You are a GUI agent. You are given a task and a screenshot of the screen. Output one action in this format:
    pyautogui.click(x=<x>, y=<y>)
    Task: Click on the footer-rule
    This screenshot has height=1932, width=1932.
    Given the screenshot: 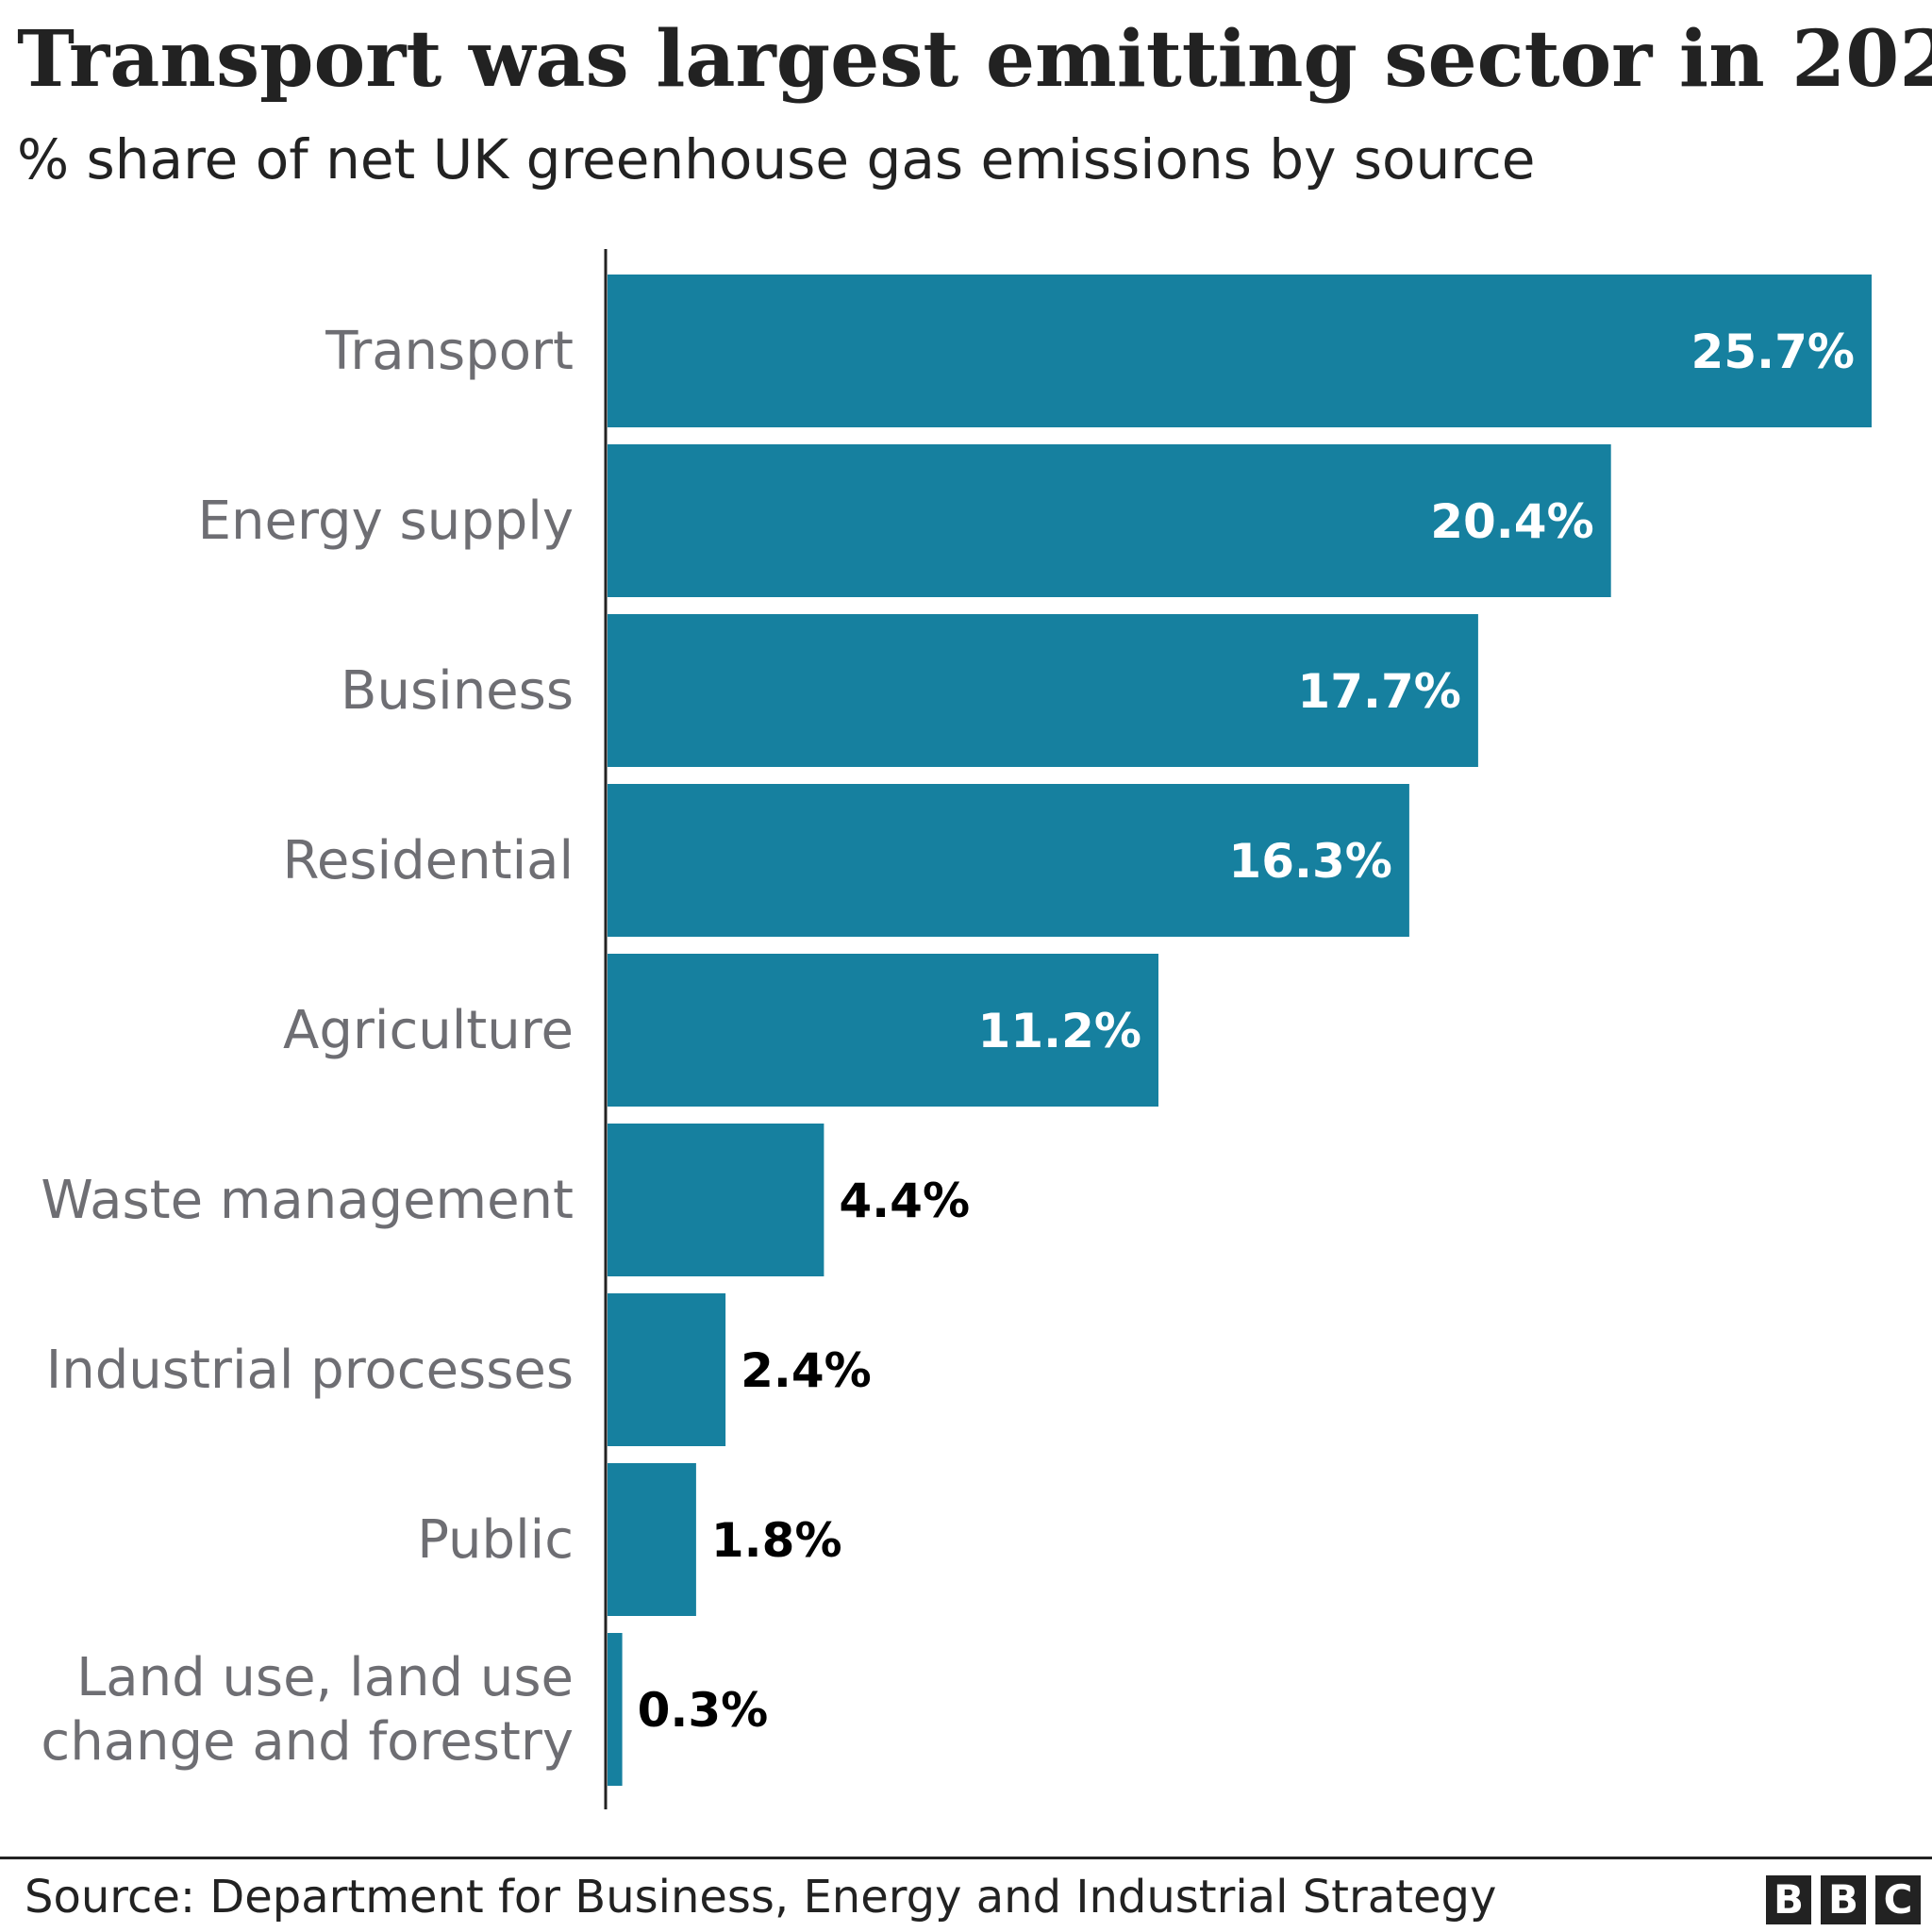 What is the action you would take?
    pyautogui.click(x=966, y=1858)
    